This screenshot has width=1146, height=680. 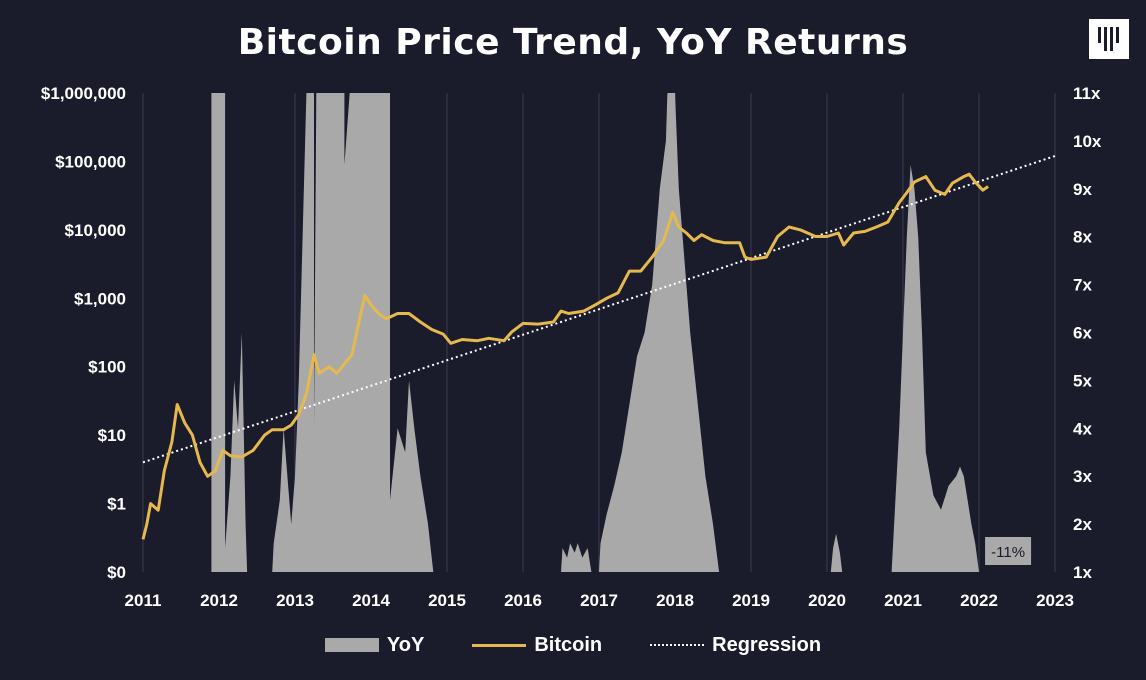 I want to click on x-tick-label: 2019, so click(x=751, y=600).